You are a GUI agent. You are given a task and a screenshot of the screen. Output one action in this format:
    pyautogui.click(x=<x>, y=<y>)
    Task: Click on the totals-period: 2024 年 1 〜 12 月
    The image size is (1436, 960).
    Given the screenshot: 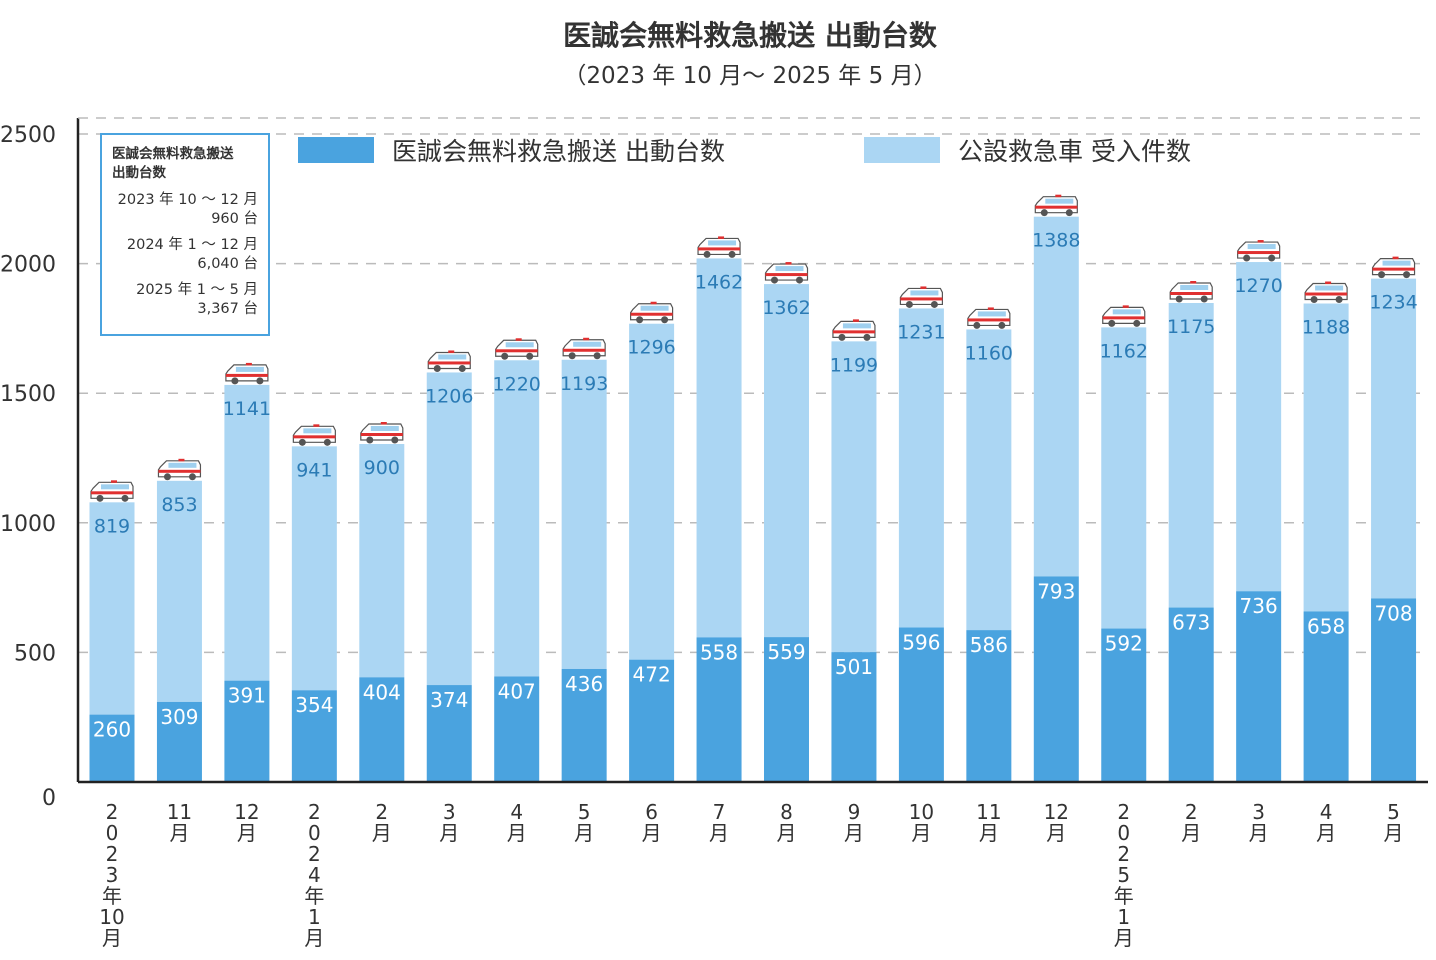 What is the action you would take?
    pyautogui.click(x=192, y=245)
    